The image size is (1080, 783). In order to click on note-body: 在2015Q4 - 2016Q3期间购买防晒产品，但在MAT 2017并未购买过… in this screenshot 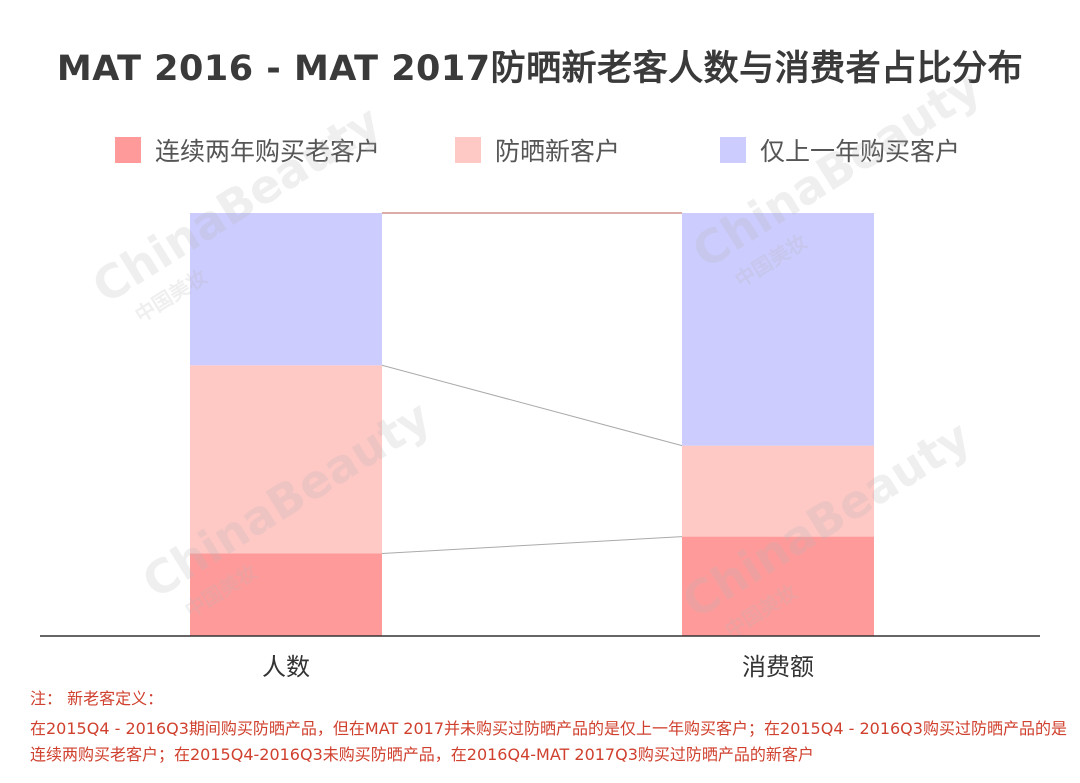, I will do `click(548, 741)`.